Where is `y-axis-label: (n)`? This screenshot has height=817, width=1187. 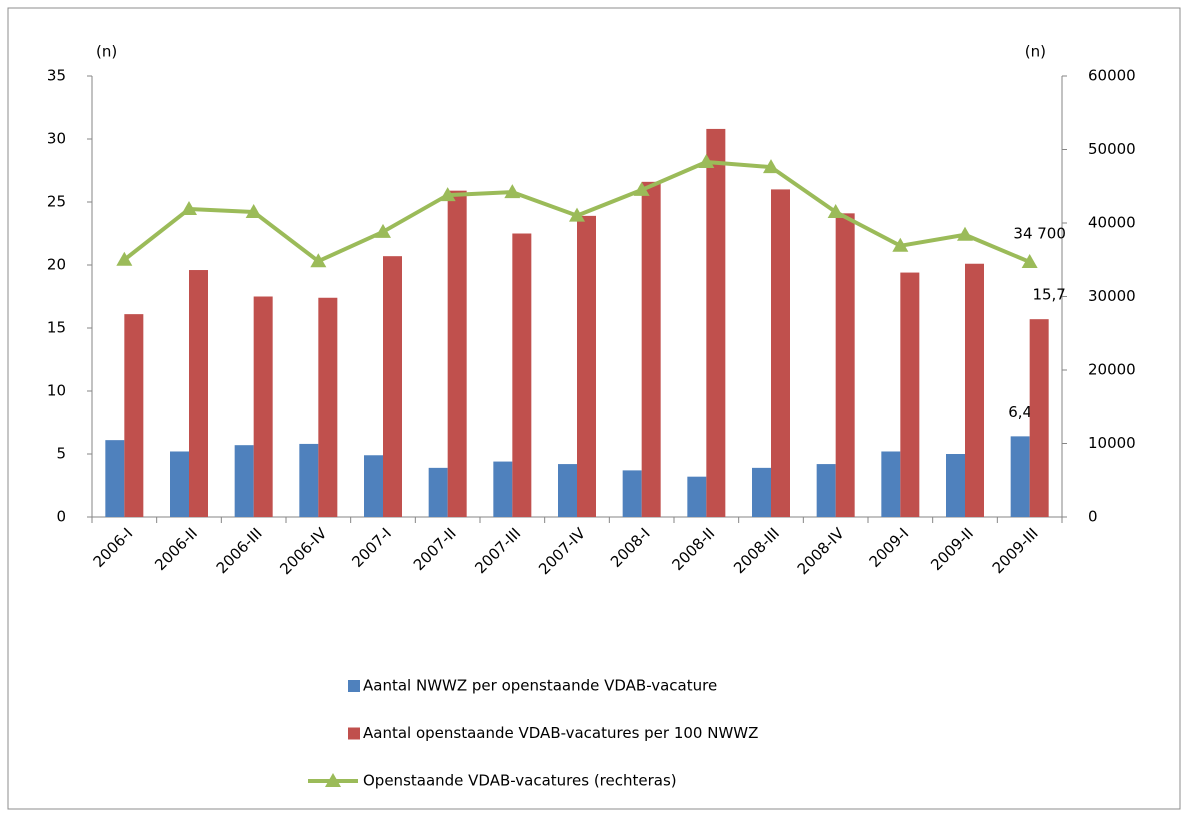
y-axis-label: (n) is located at coordinates (106, 52).